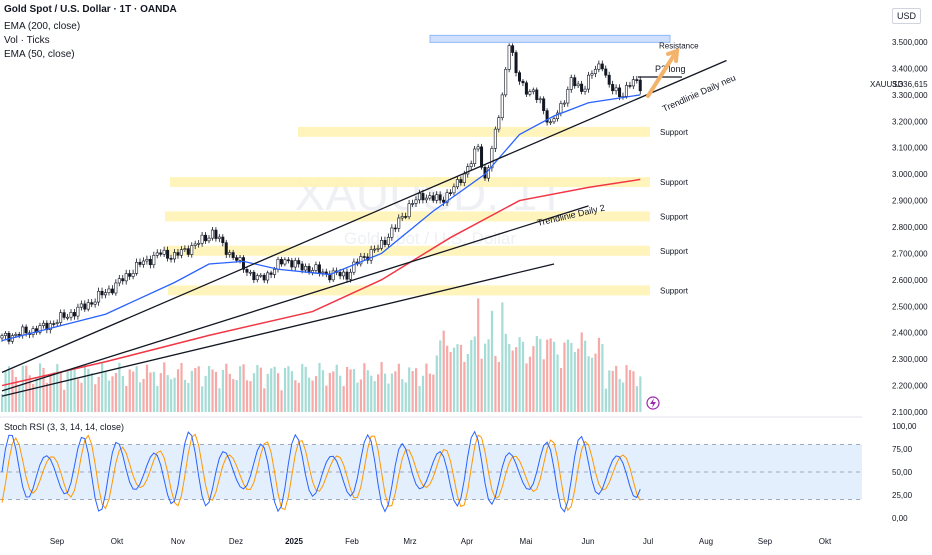 The image size is (932, 555). Describe the element at coordinates (910, 68) in the screenshot. I see `y-tick-label: 3.400,000` at that location.